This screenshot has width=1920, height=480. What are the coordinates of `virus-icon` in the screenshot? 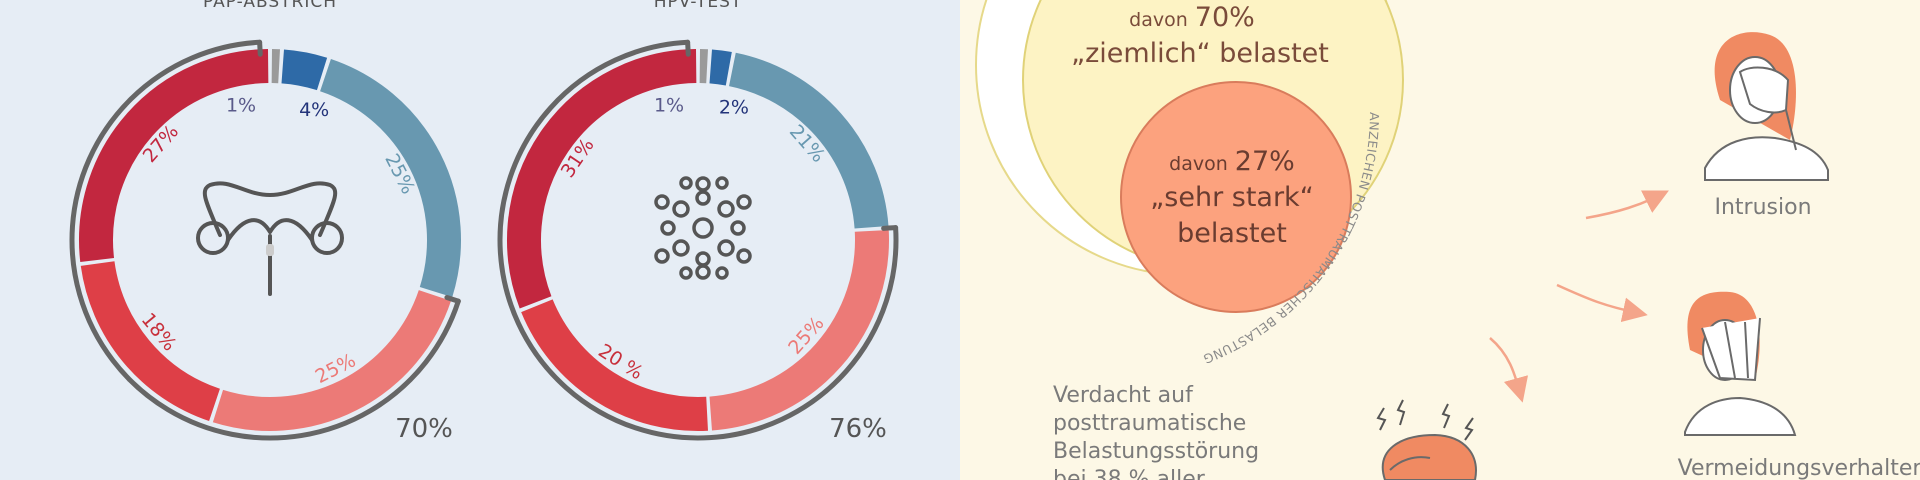 It's located at (703, 228).